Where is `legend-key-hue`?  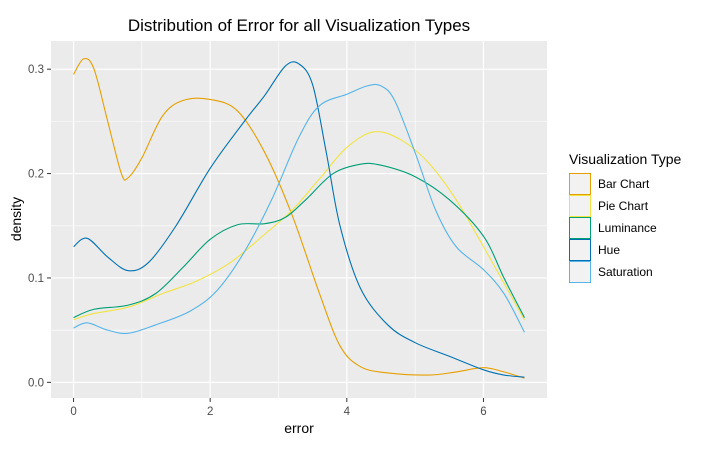 legend-key-hue is located at coordinates (580, 250).